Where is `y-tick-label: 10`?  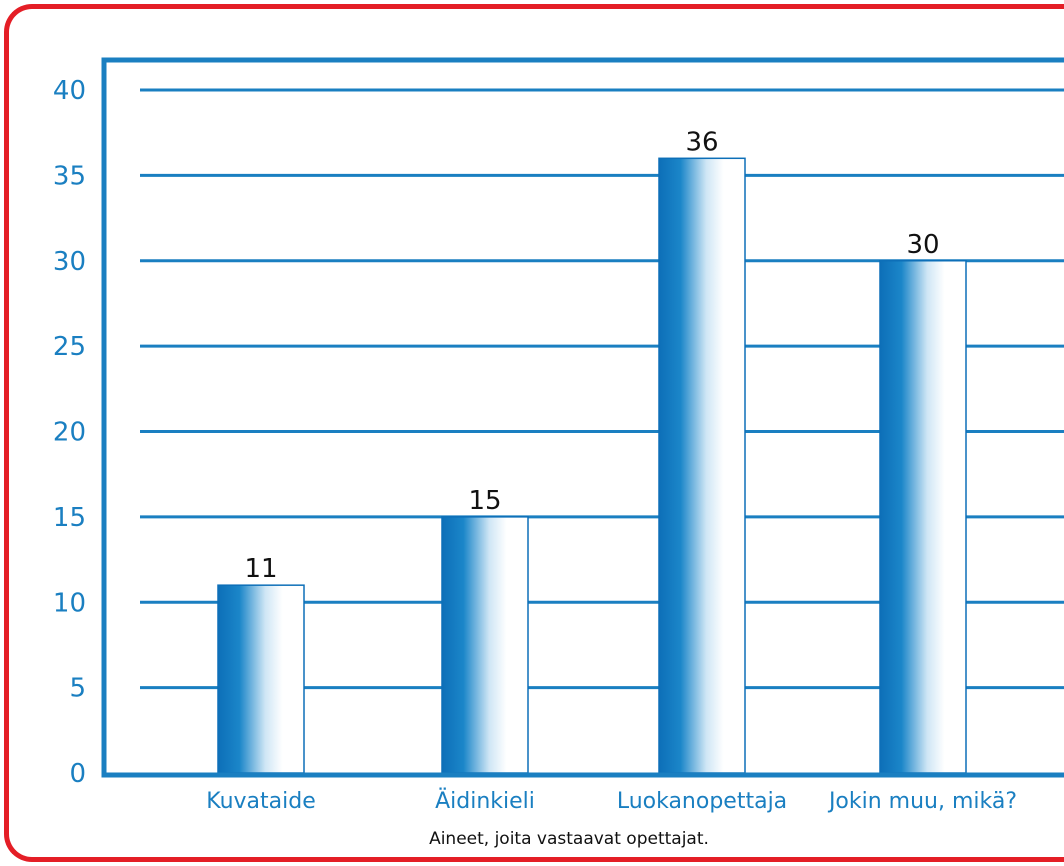 y-tick-label: 10 is located at coordinates (69, 603).